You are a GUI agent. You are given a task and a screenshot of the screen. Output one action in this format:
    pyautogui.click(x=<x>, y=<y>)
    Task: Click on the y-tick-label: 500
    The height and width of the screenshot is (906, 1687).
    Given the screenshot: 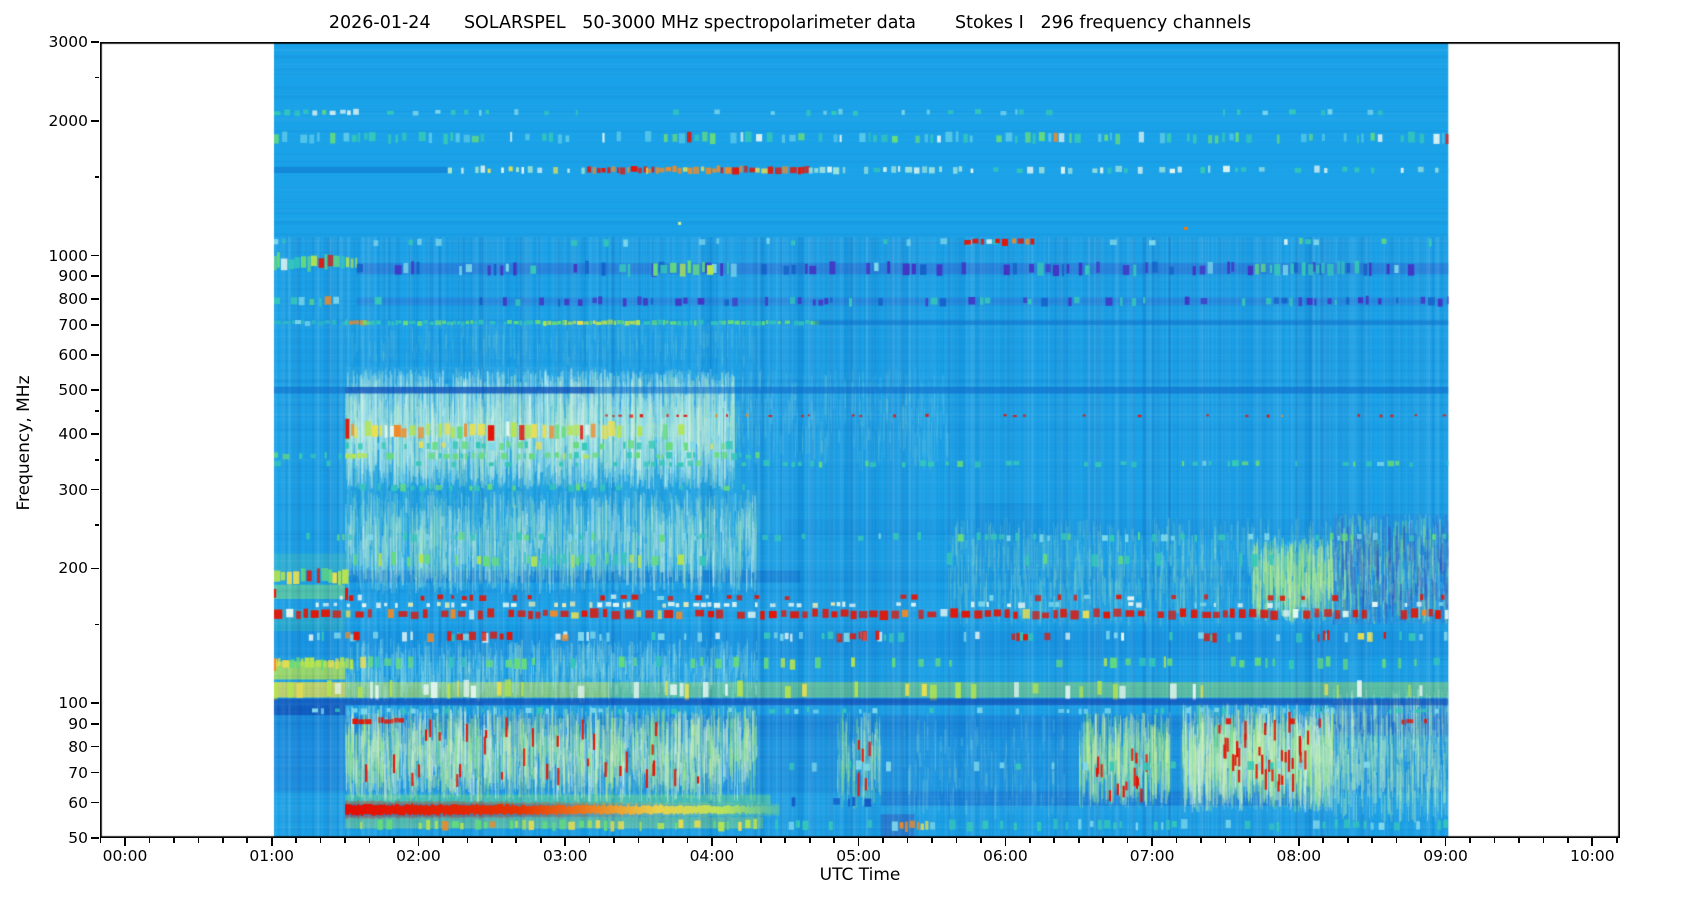 What is the action you would take?
    pyautogui.click(x=73, y=390)
    